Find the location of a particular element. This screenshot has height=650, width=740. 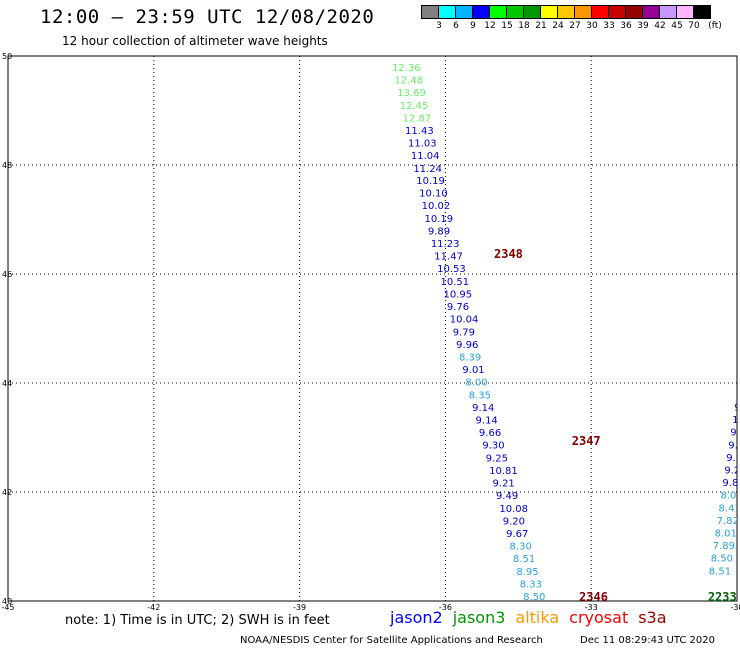

satellite-key: jason2 jason3 altika cryosat s3a is located at coordinates (533, 617).